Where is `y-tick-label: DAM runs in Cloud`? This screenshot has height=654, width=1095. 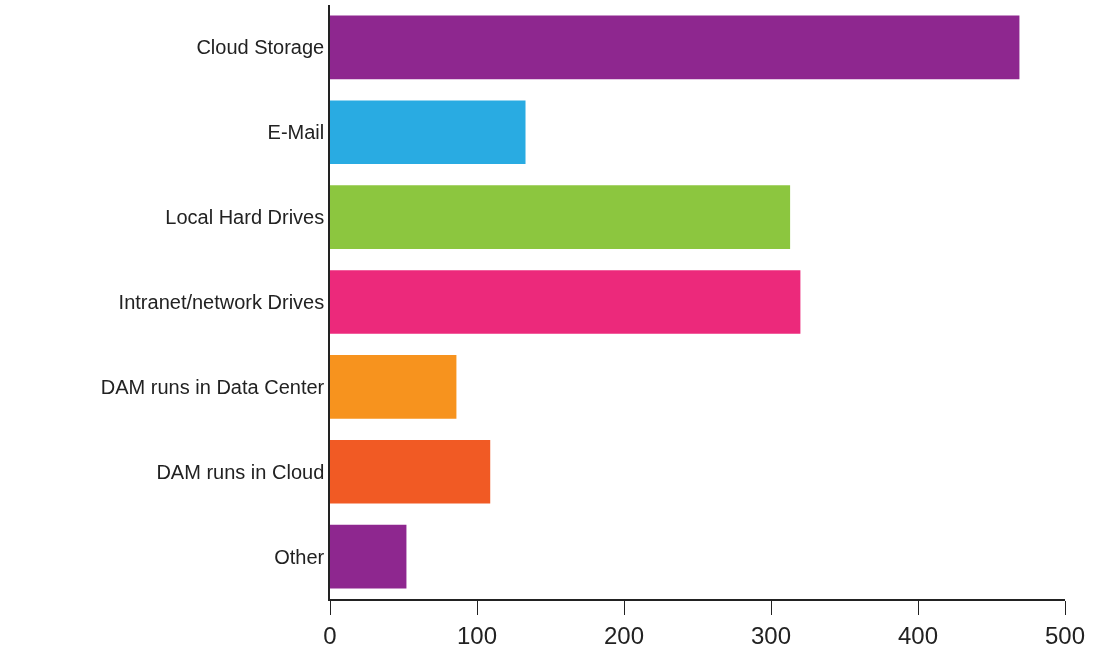
y-tick-label: DAM runs in Cloud is located at coordinates (240, 471).